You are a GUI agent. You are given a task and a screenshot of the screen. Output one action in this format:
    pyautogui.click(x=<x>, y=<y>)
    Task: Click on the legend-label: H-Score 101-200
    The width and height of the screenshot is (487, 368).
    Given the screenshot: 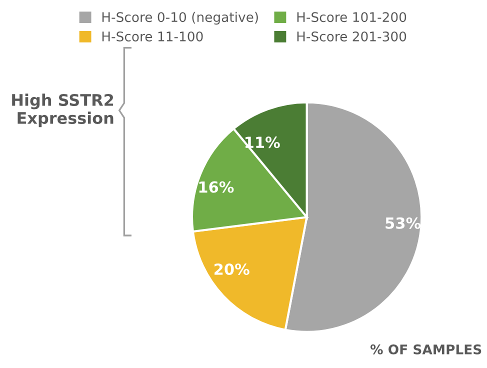 What is the action you would take?
    pyautogui.click(x=351, y=17)
    